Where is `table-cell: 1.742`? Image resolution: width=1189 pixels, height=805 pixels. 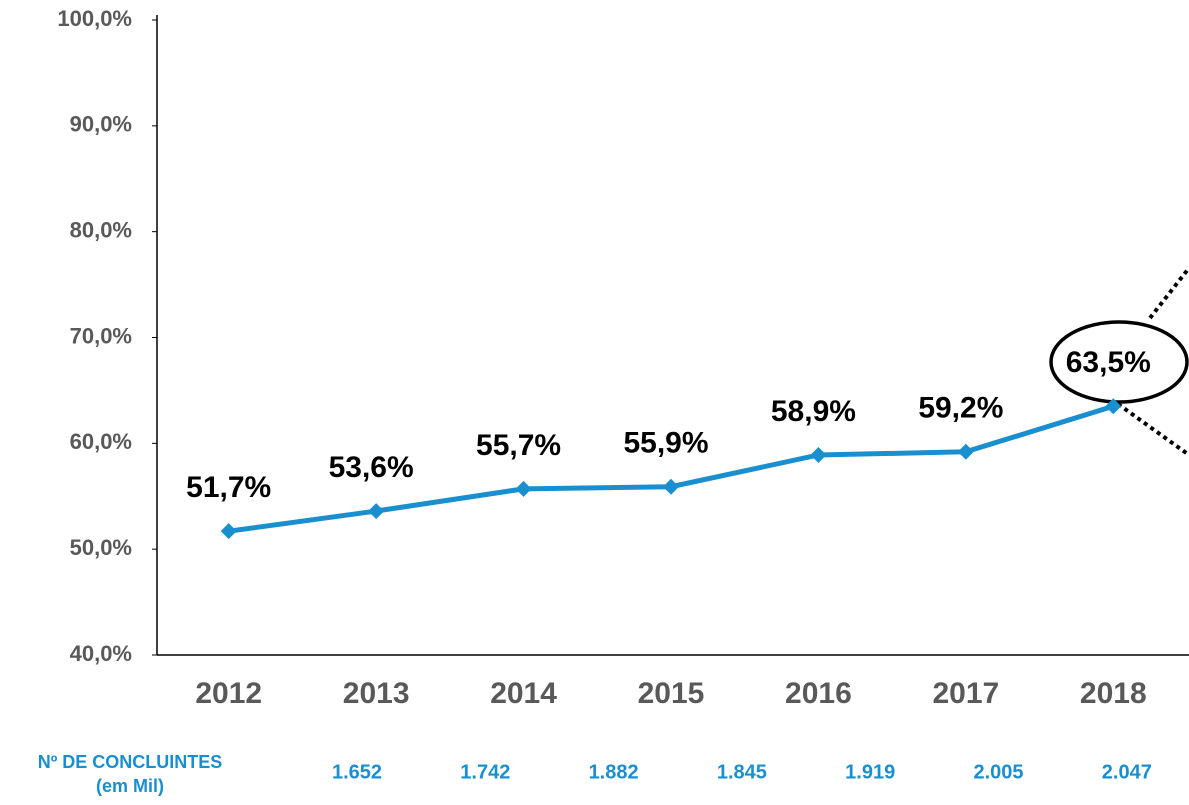
table-cell: 1.742 is located at coordinates (485, 772).